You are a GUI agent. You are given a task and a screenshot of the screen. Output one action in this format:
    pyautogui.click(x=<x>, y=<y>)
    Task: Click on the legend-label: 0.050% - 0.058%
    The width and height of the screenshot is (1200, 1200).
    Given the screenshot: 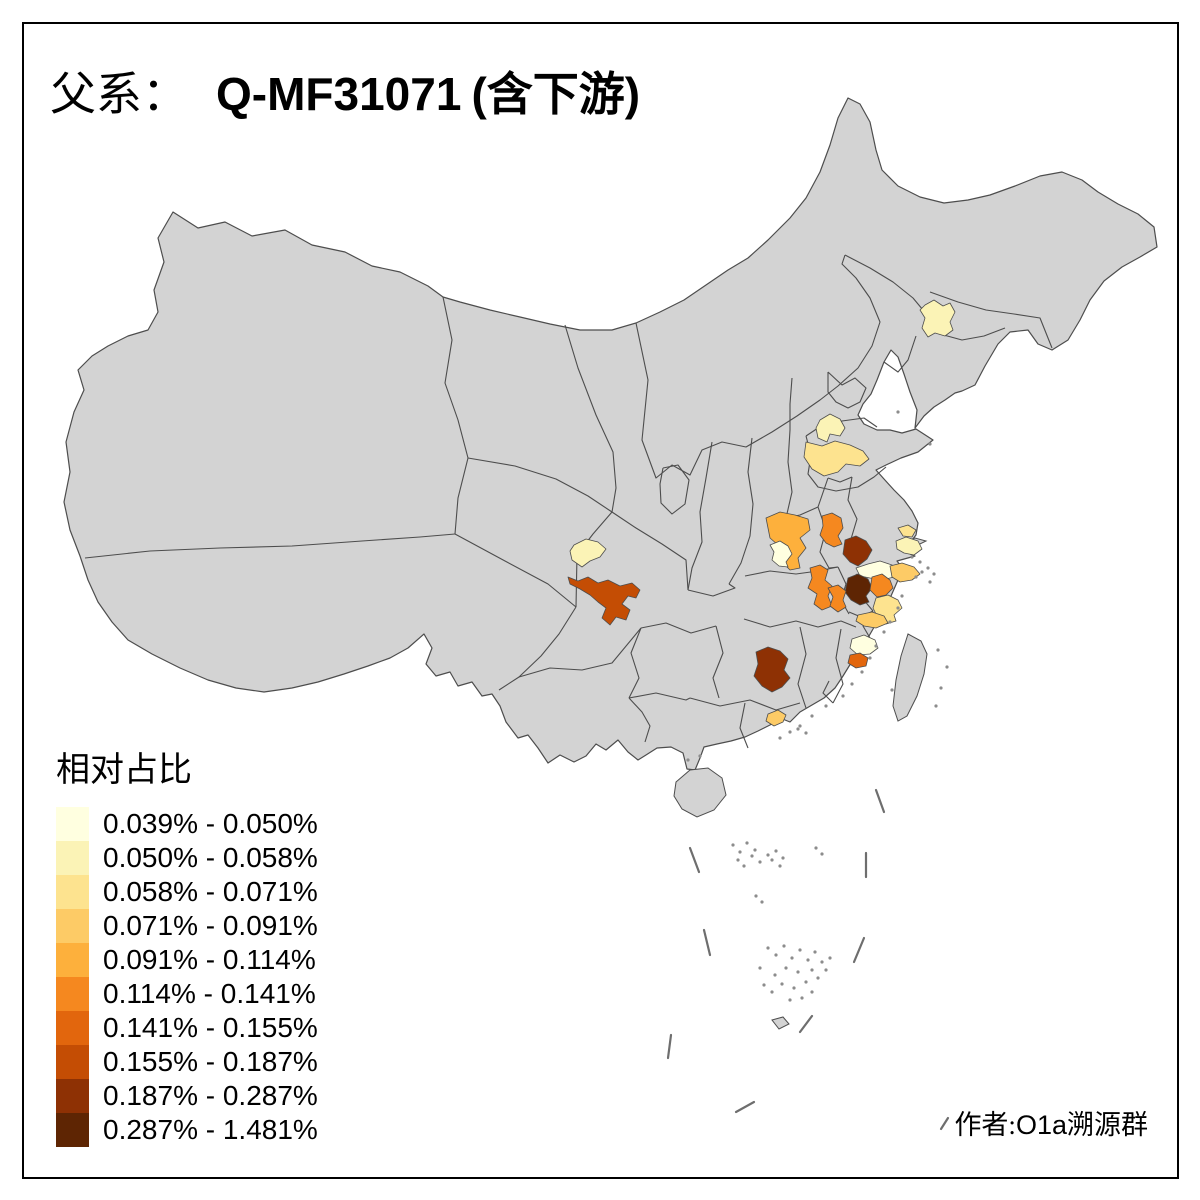 What is the action you would take?
    pyautogui.click(x=210, y=857)
    